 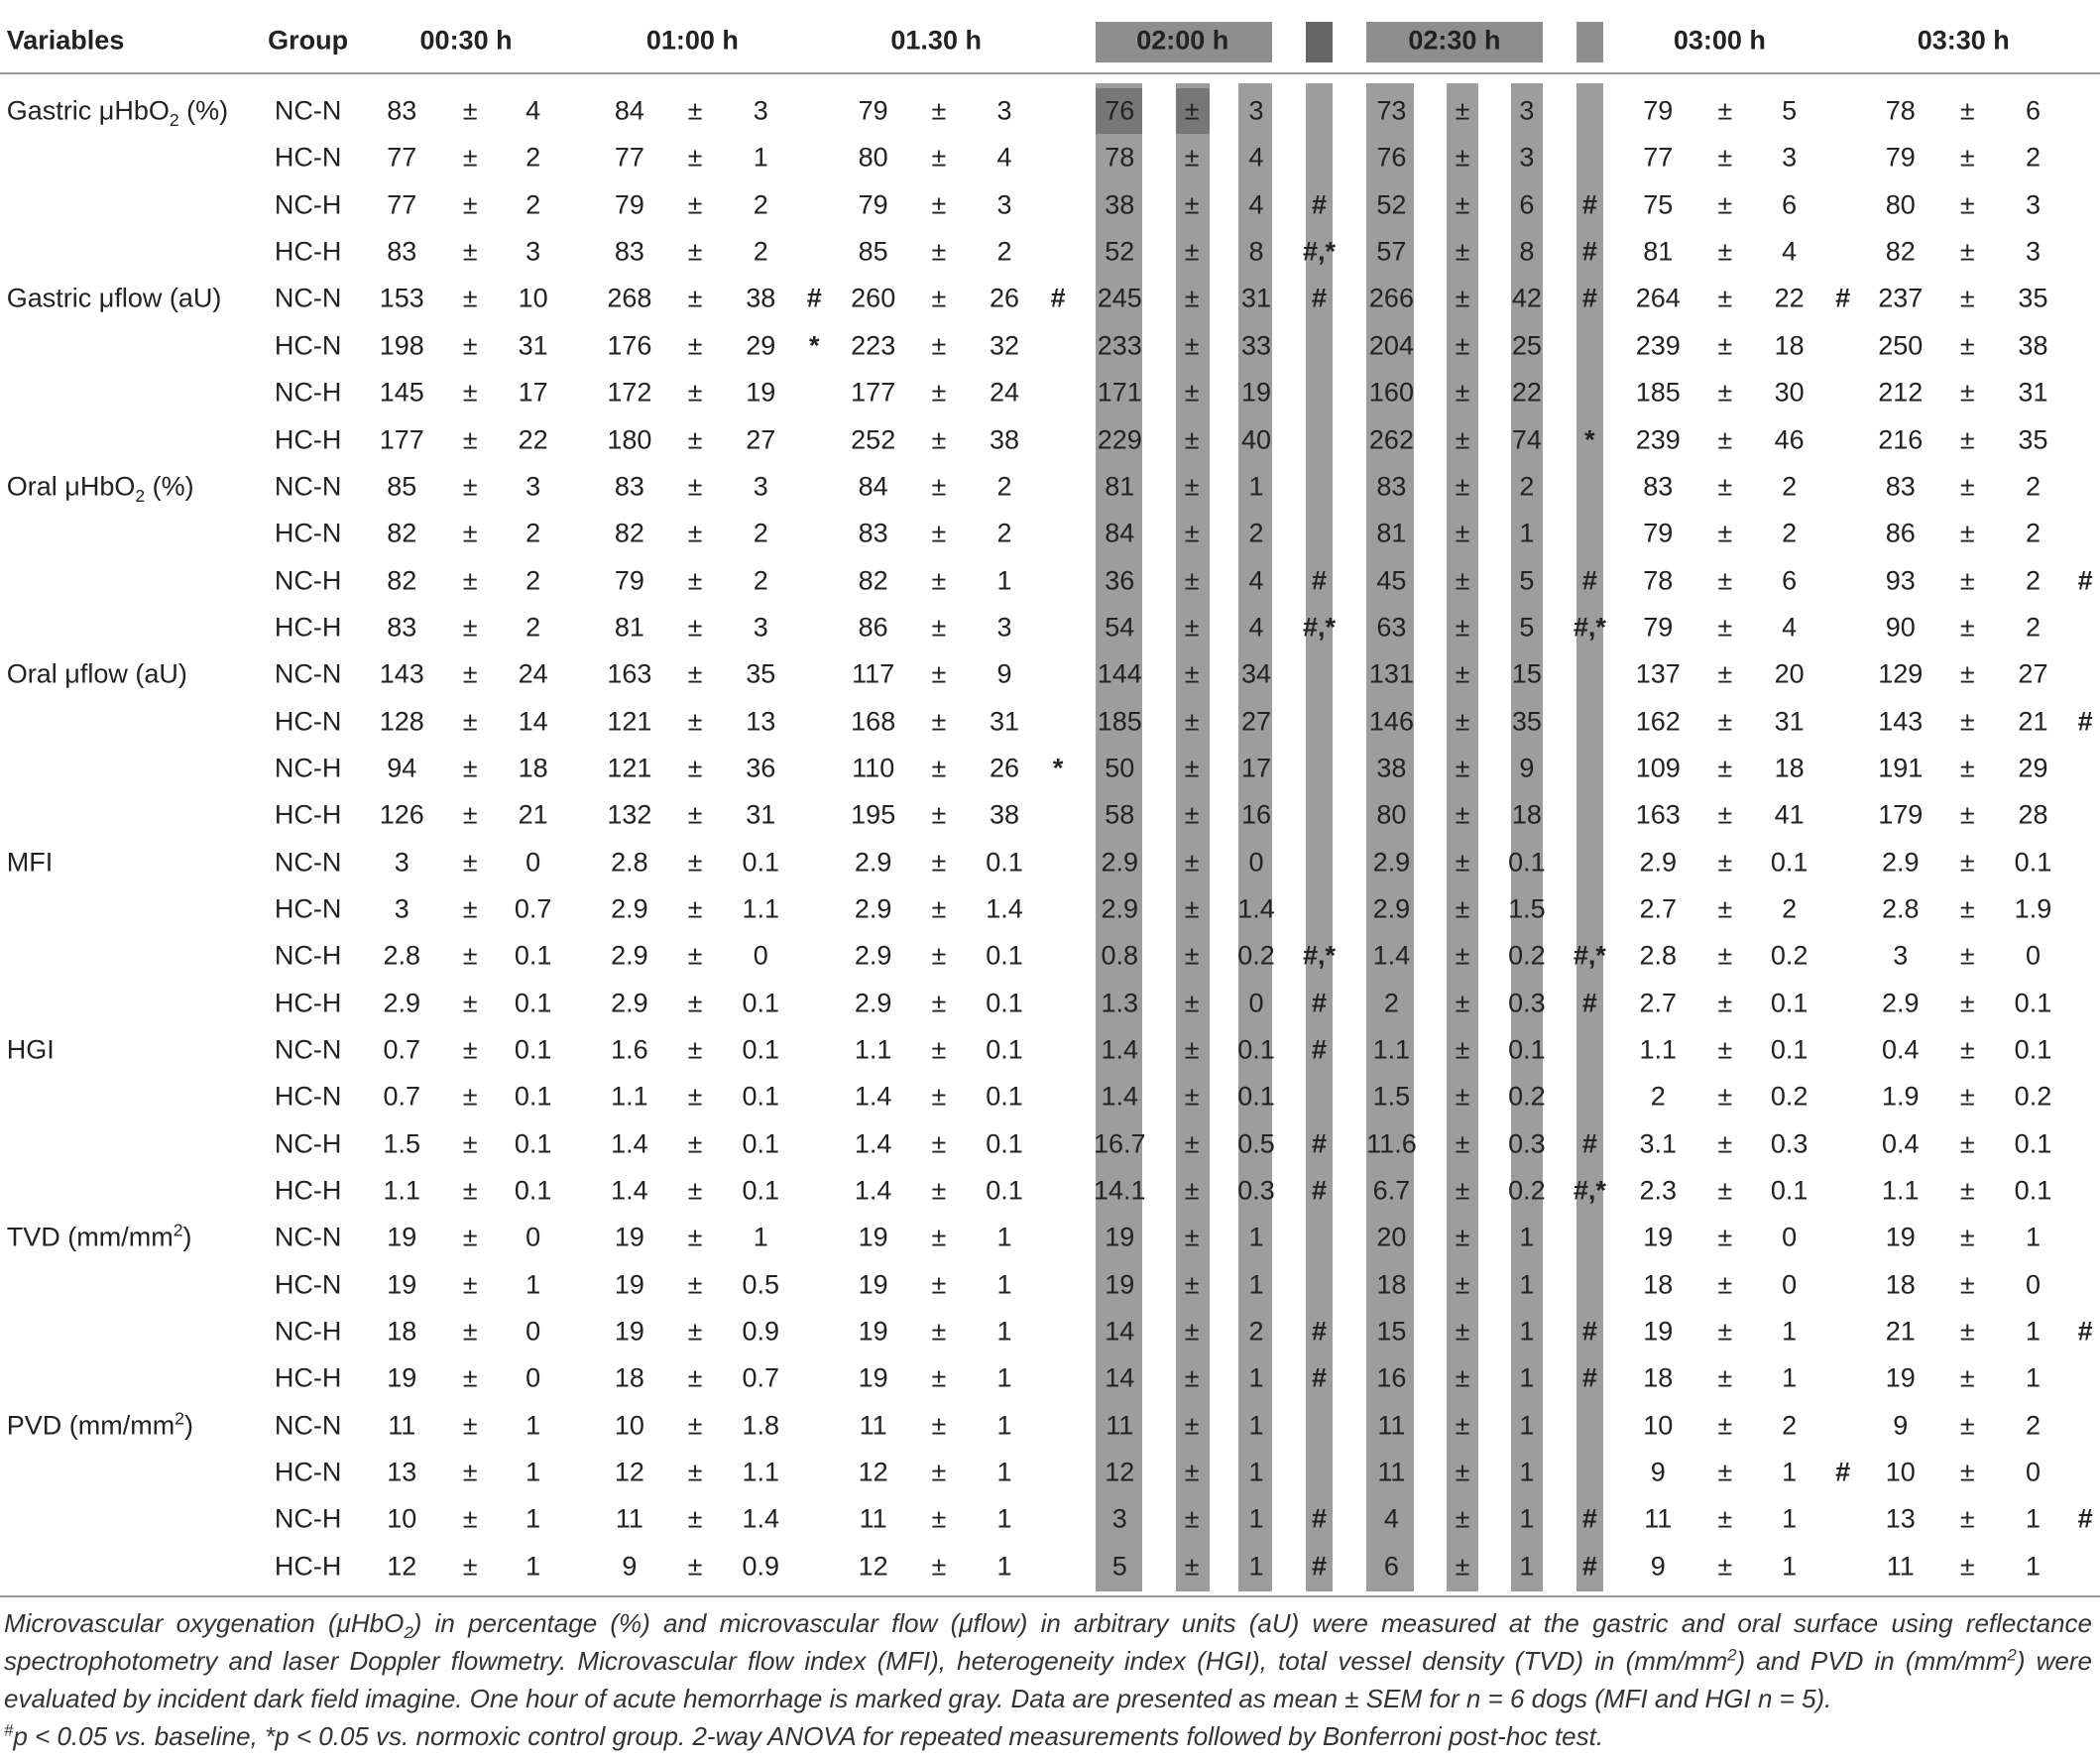 What do you see at coordinates (873, 110) in the screenshot?
I see `mean-cell: 79` at bounding box center [873, 110].